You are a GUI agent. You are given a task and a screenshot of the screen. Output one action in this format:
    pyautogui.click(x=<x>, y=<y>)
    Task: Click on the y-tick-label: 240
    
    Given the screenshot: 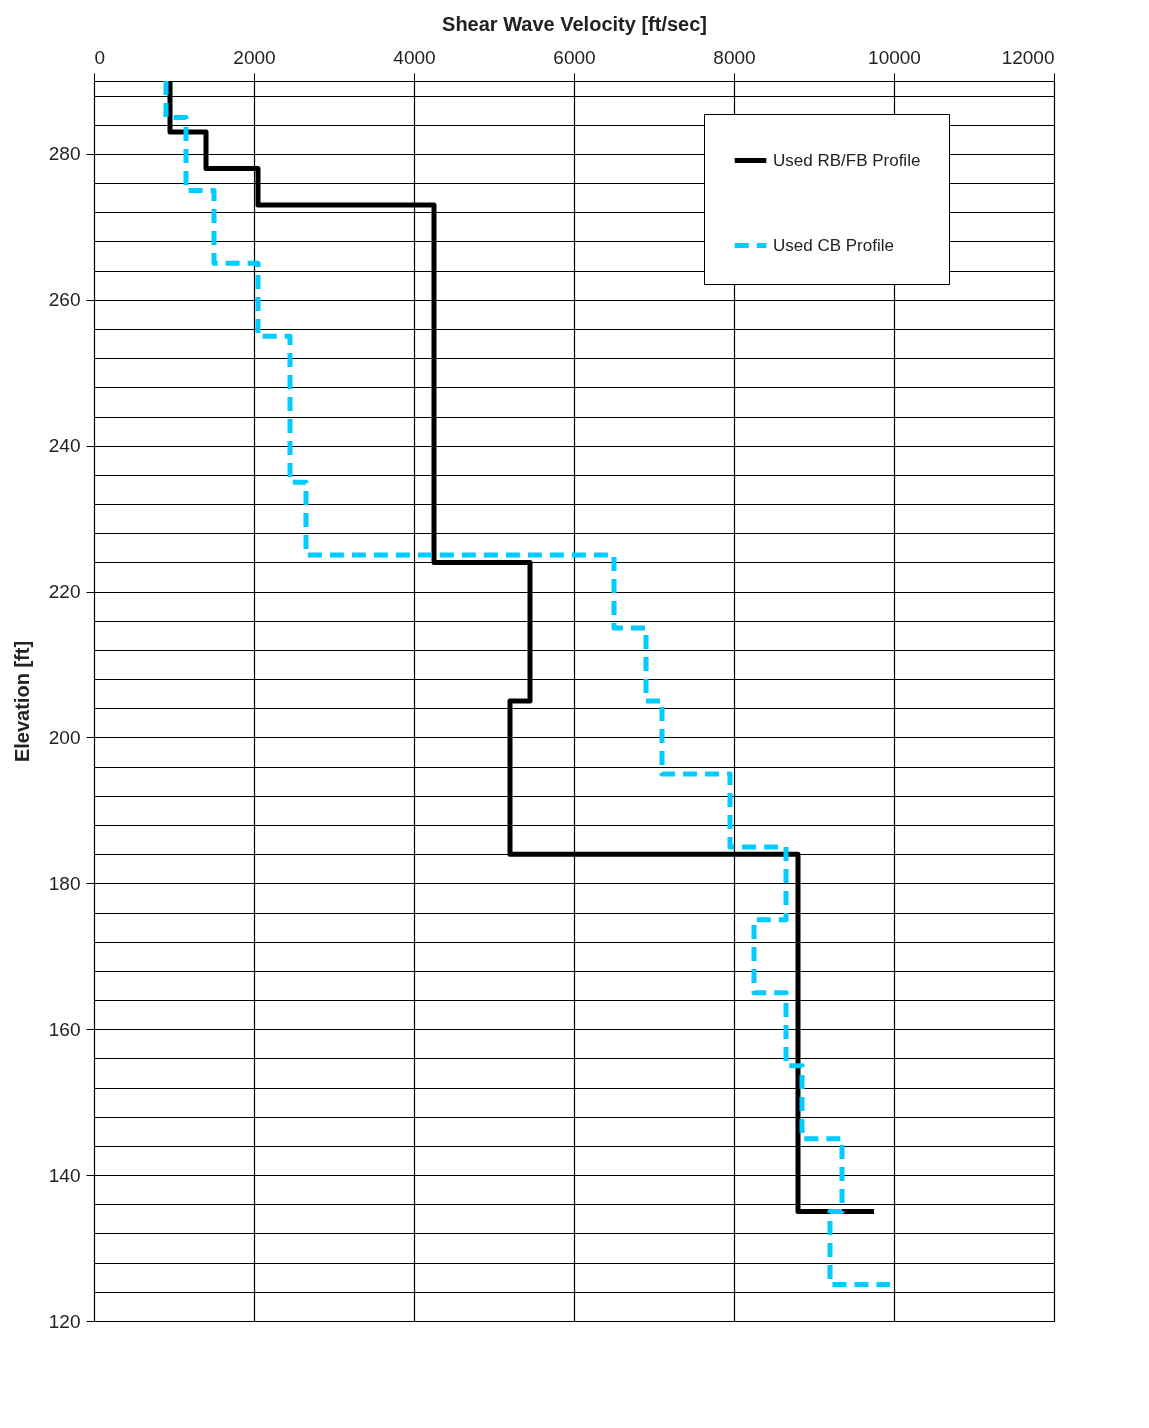 What is the action you would take?
    pyautogui.click(x=64, y=446)
    